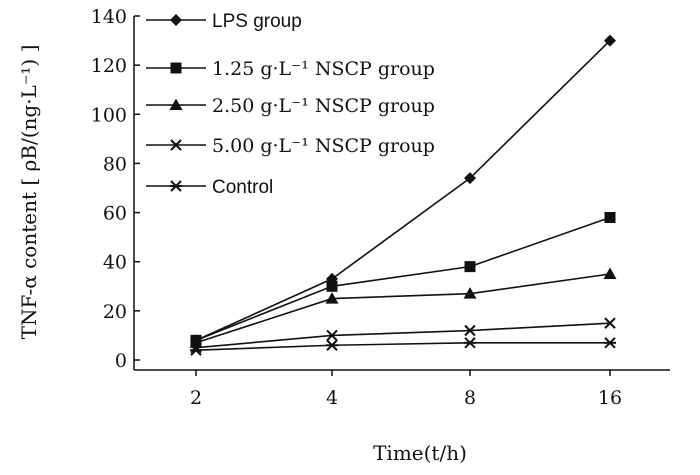 The width and height of the screenshot is (700, 475). I want to click on y-tick-label: 20, so click(115, 312).